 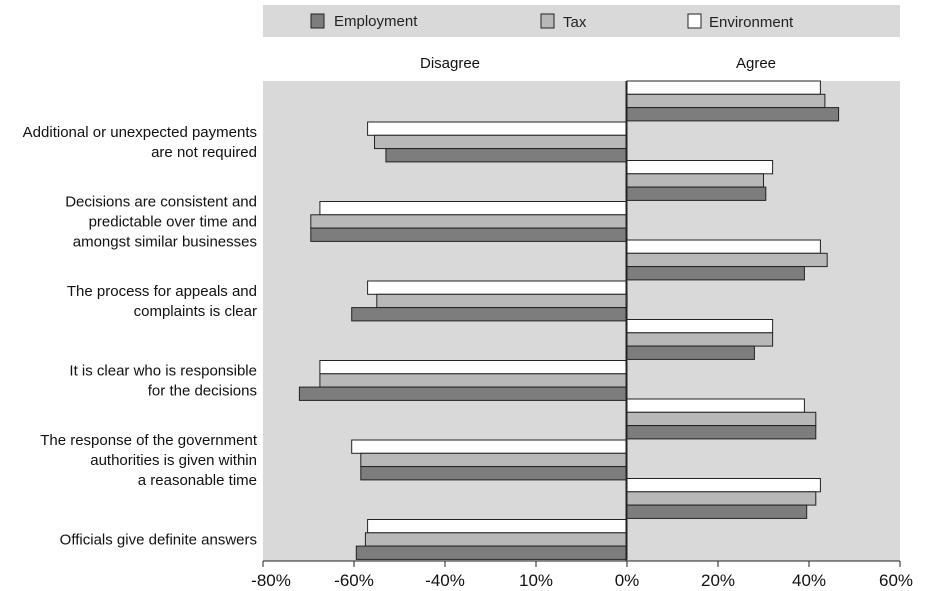 What do you see at coordinates (163, 370) in the screenshot?
I see `category-label: It is clear who is responsible` at bounding box center [163, 370].